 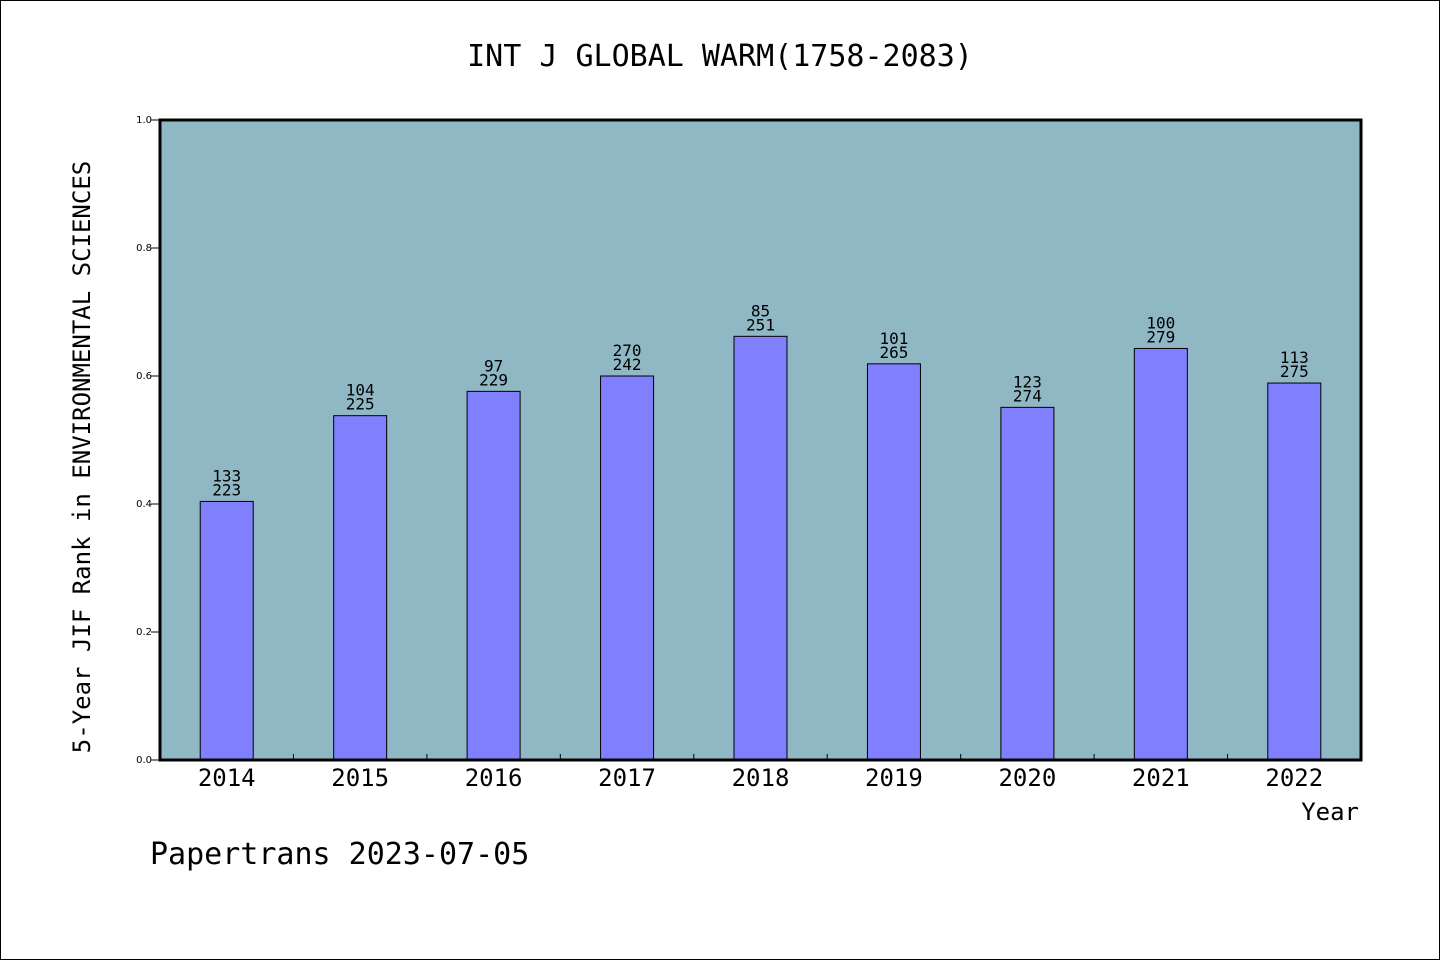 I want to click on bar-2019, so click(x=893, y=562).